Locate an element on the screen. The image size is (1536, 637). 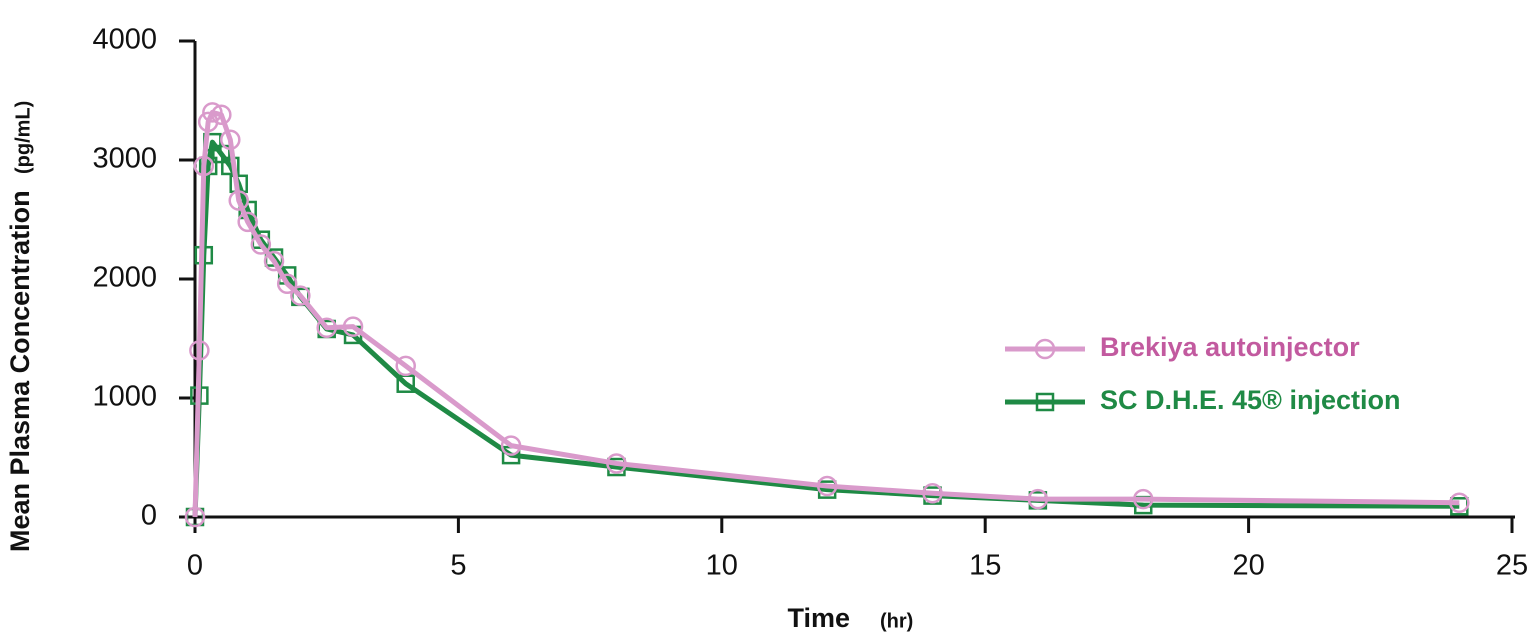
y-tick-label: 2000 is located at coordinates (124, 278).